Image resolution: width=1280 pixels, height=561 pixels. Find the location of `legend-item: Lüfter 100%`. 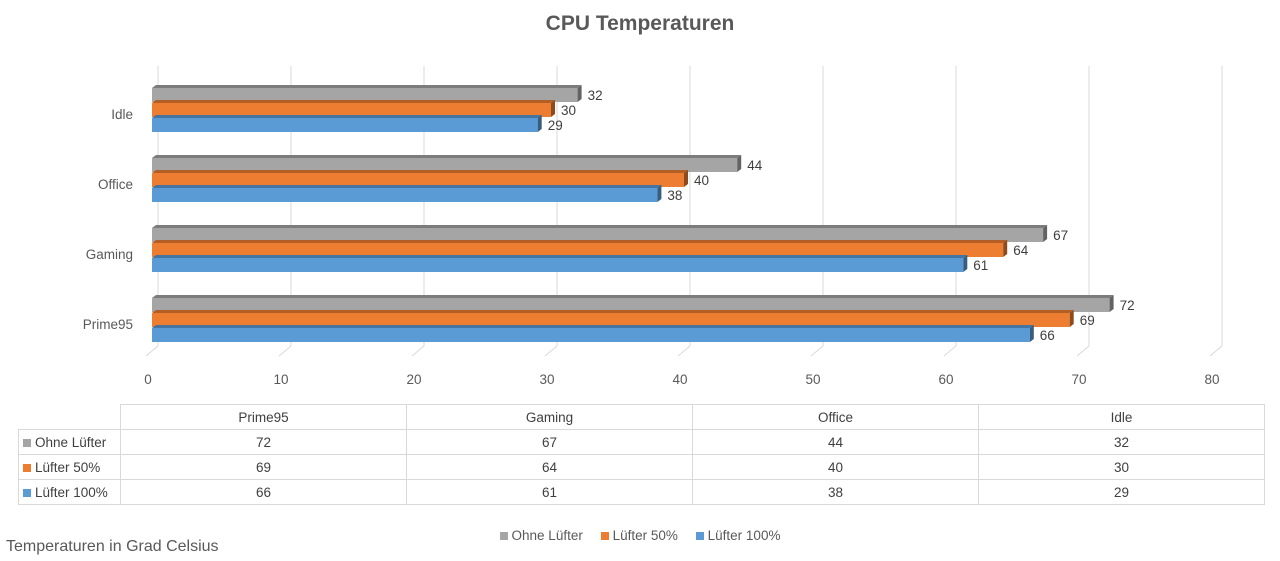

legend-item: Lüfter 100% is located at coordinates (738, 535).